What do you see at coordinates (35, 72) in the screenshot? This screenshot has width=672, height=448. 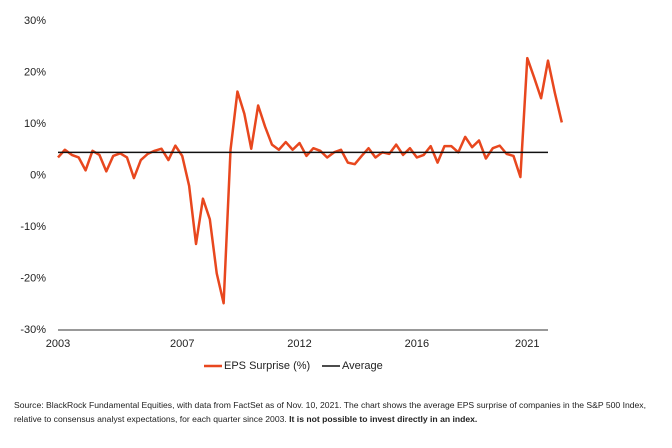 I see `y-tick-label: 20%` at bounding box center [35, 72].